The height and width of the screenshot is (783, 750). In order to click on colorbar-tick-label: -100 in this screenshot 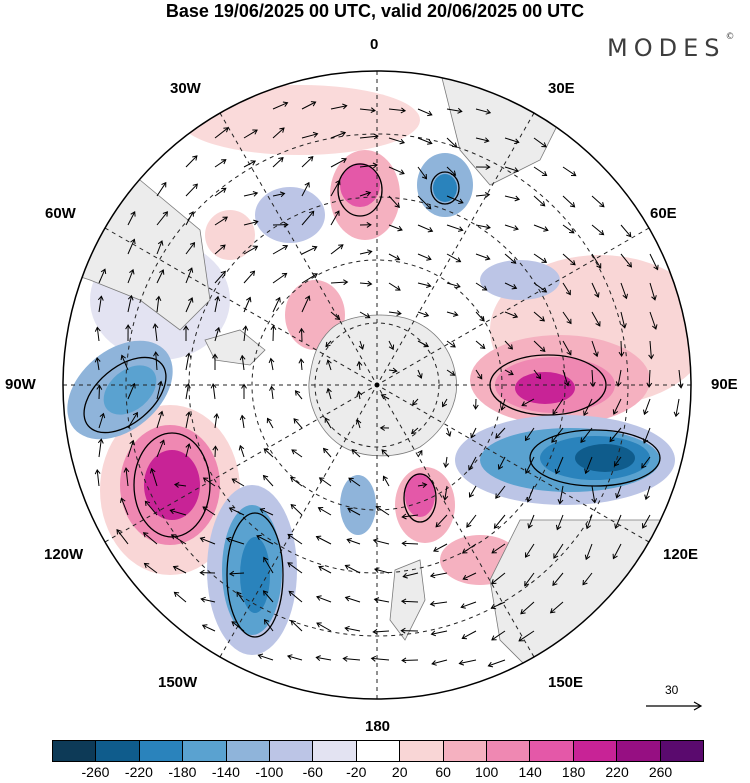, I will do `click(269, 772)`.